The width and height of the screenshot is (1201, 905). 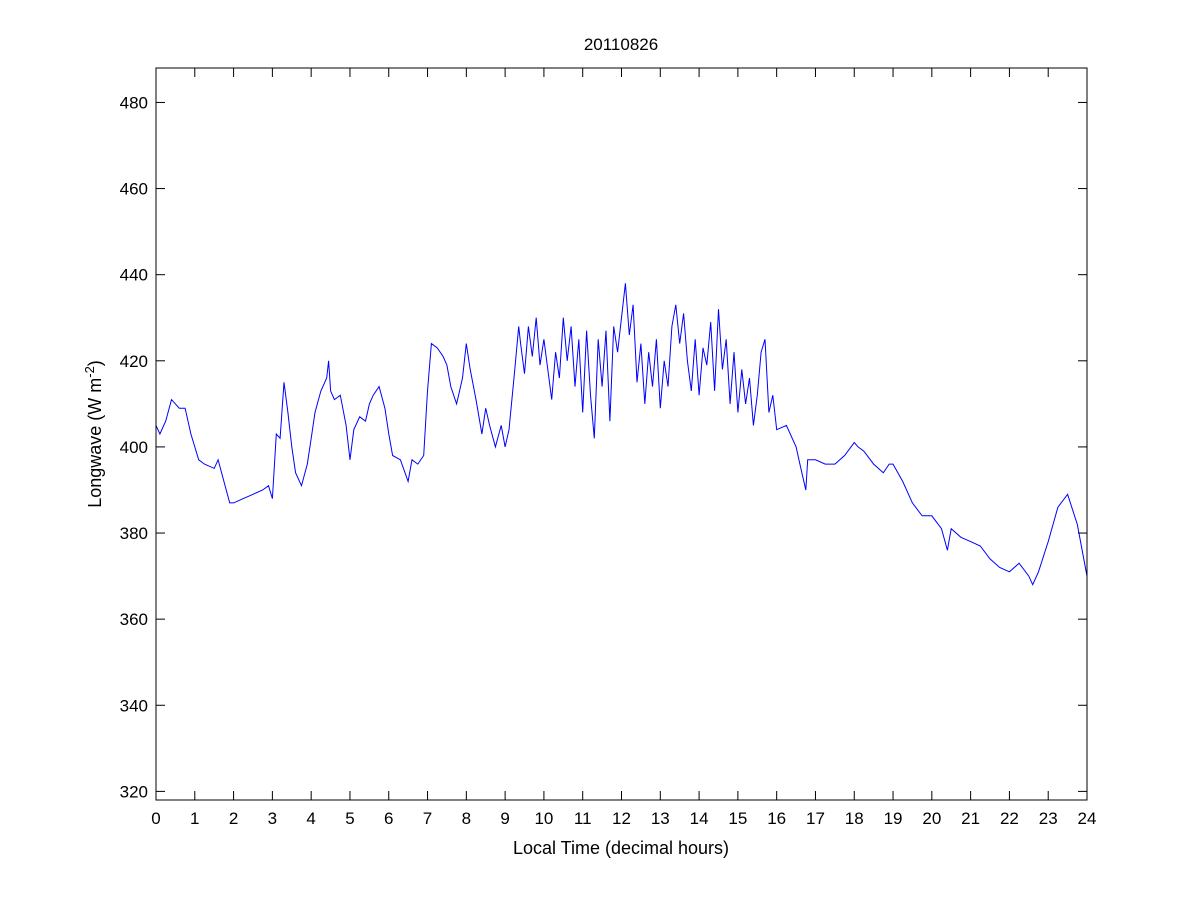 I want to click on y-axis-label-sup: -2, so click(x=89, y=372).